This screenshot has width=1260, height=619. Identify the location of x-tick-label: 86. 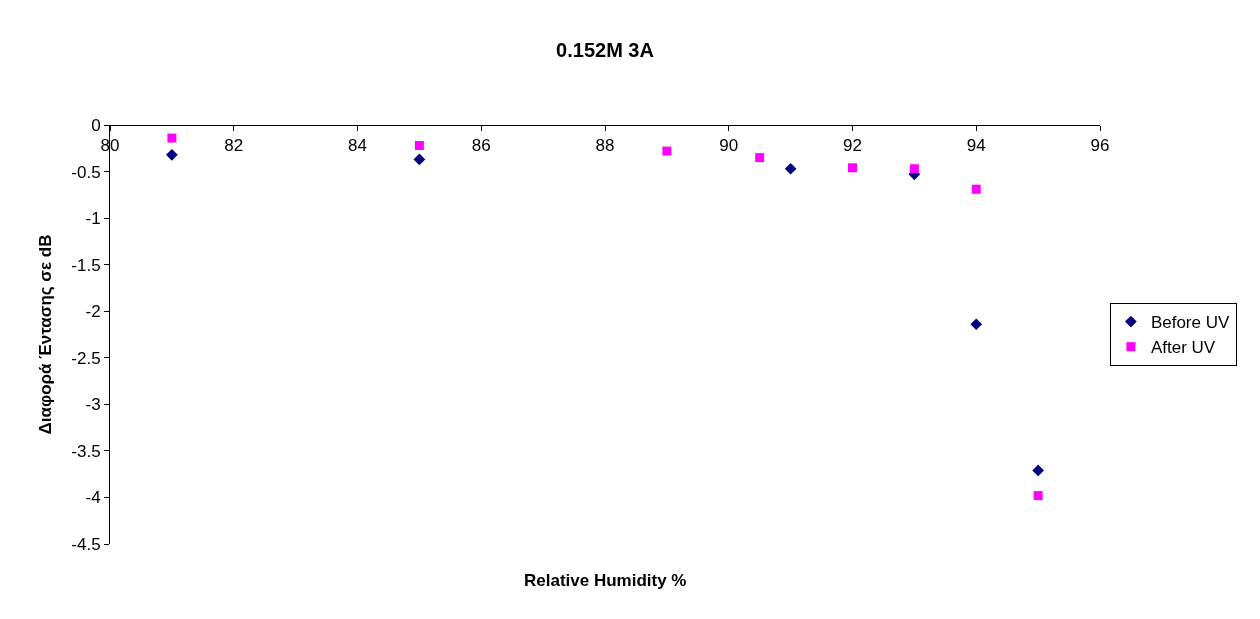
(481, 146).